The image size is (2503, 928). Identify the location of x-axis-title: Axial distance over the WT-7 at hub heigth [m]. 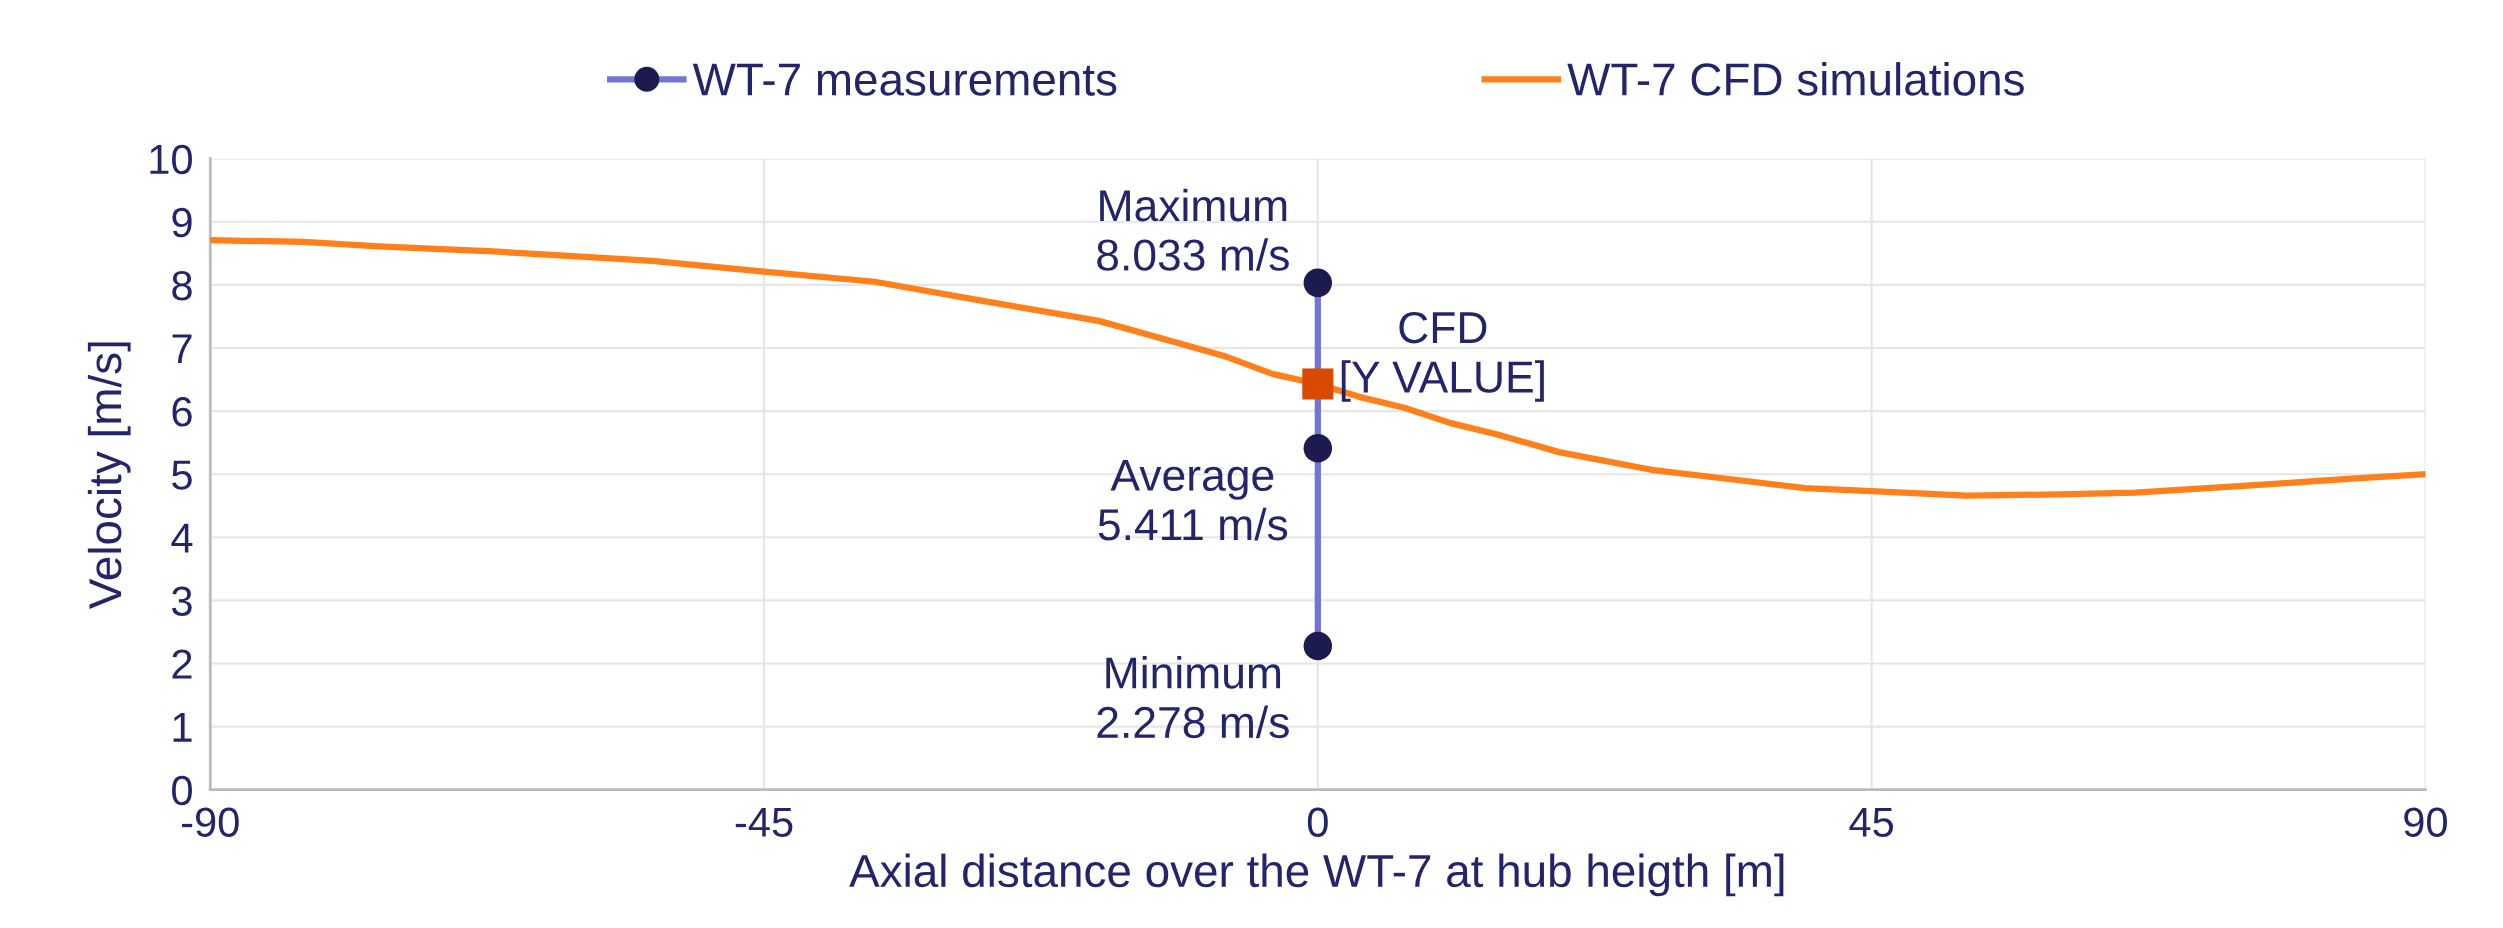
(1316, 875).